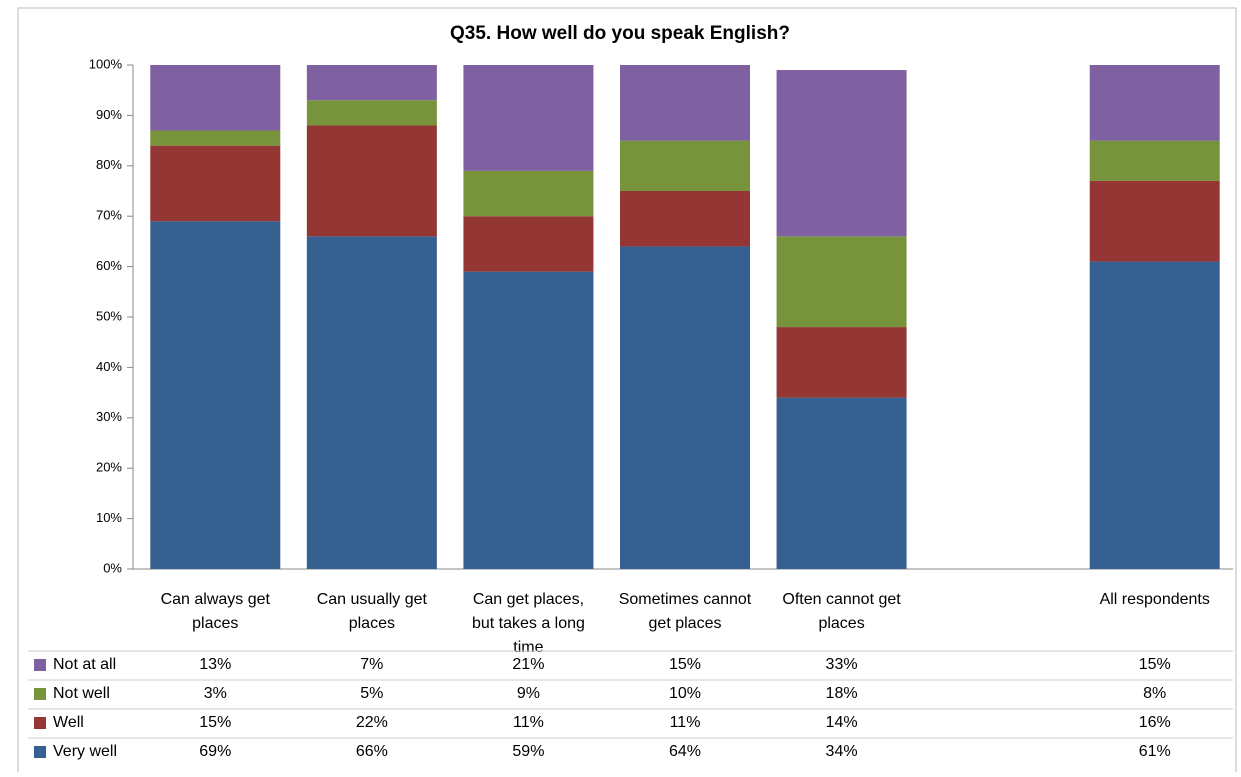  I want to click on table-cell: 3%, so click(215, 693).